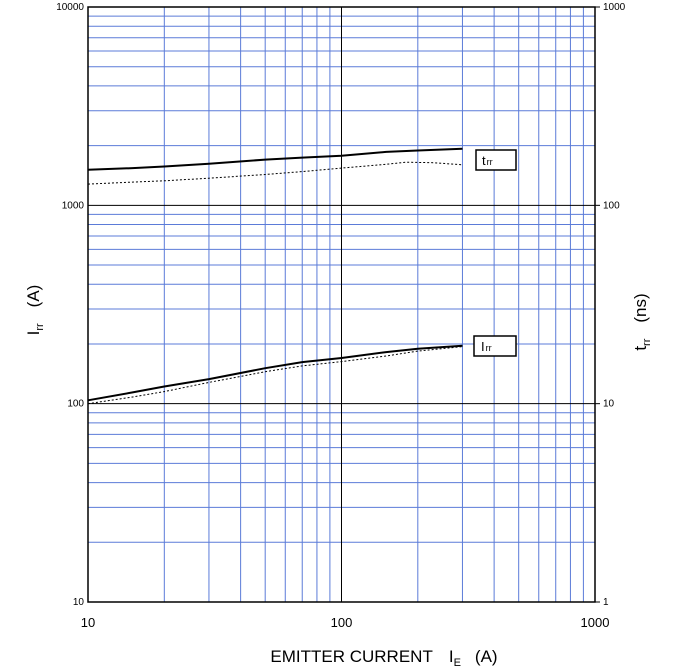 The image size is (686, 671). Describe the element at coordinates (79, 602) in the screenshot. I see `y-tick-label-10: 10` at that location.